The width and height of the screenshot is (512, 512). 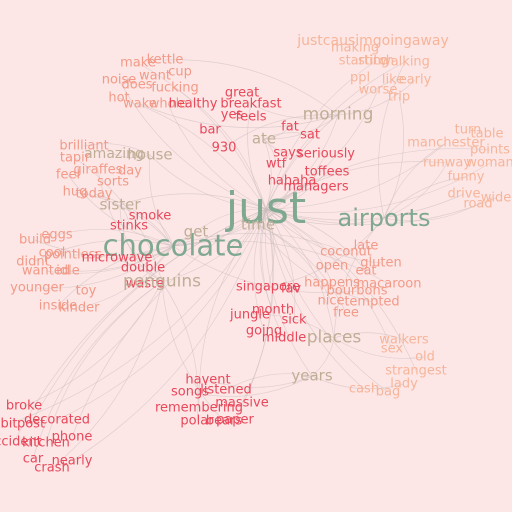 I want to click on edge-house-brilliant, so click(x=117, y=149).